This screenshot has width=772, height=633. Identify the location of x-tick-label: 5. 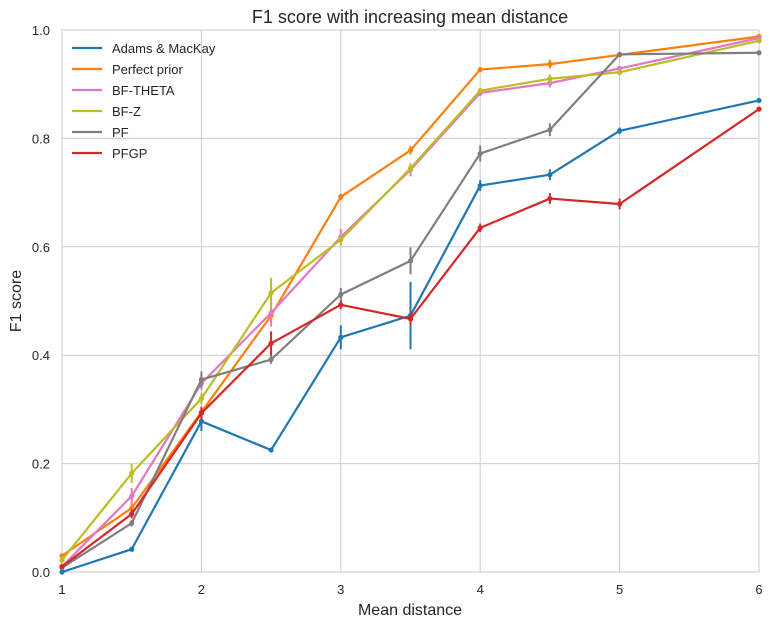
(619, 589).